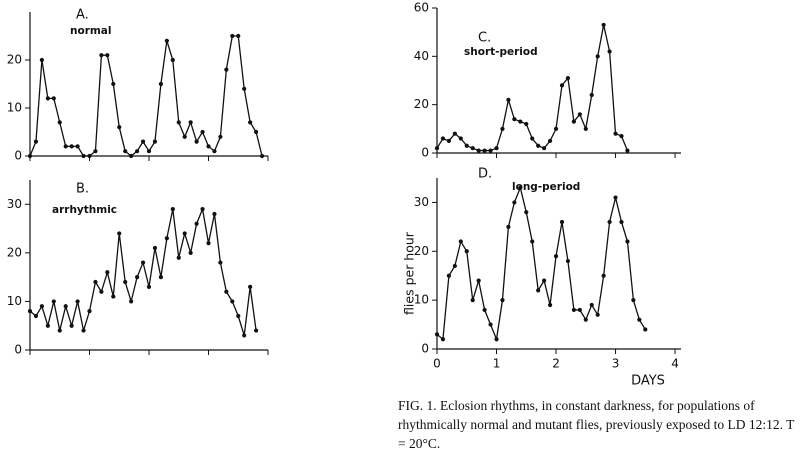 Image resolution: width=807 pixels, height=459 pixels. I want to click on panel-subtitle: long-period, so click(546, 187).